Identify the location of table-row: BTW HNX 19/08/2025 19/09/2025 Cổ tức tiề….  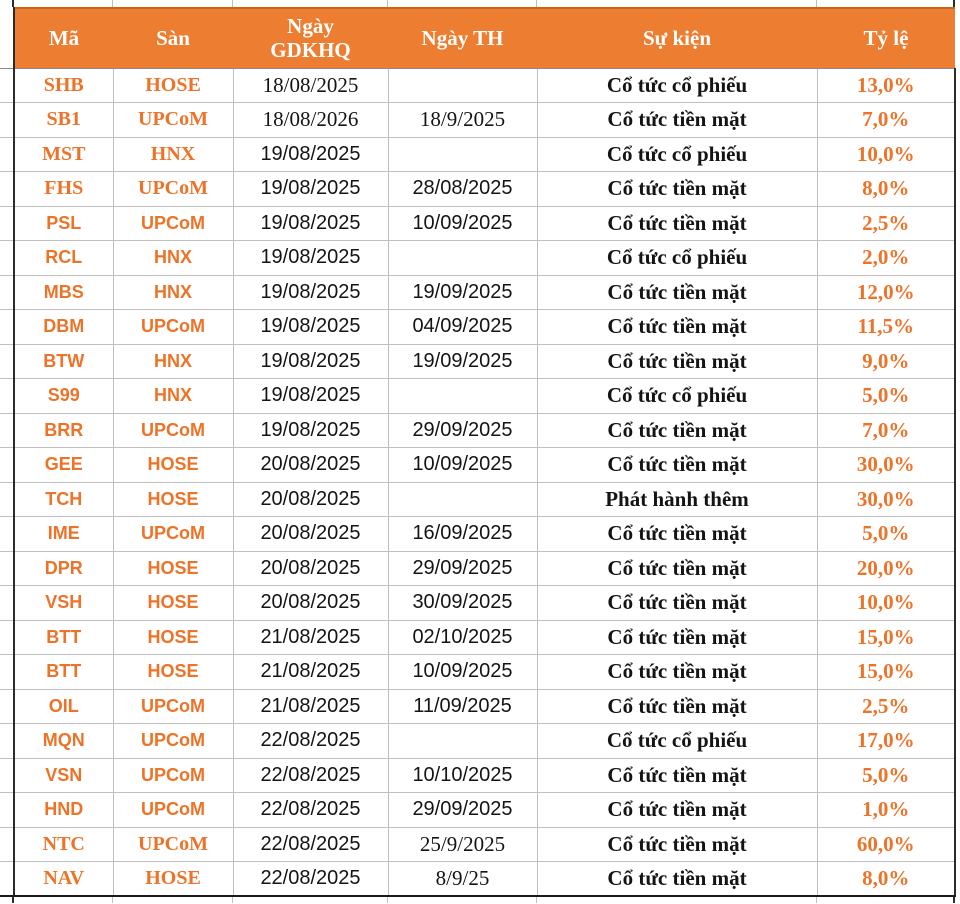
(478, 361).